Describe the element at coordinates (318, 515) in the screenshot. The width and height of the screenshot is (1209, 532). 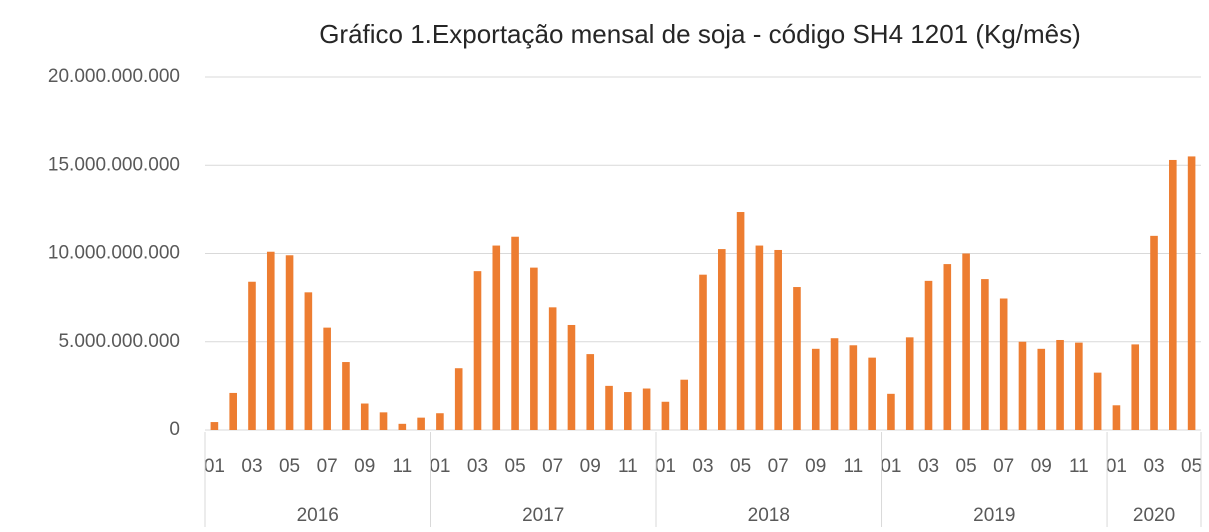
I see `year-label: 2016` at that location.